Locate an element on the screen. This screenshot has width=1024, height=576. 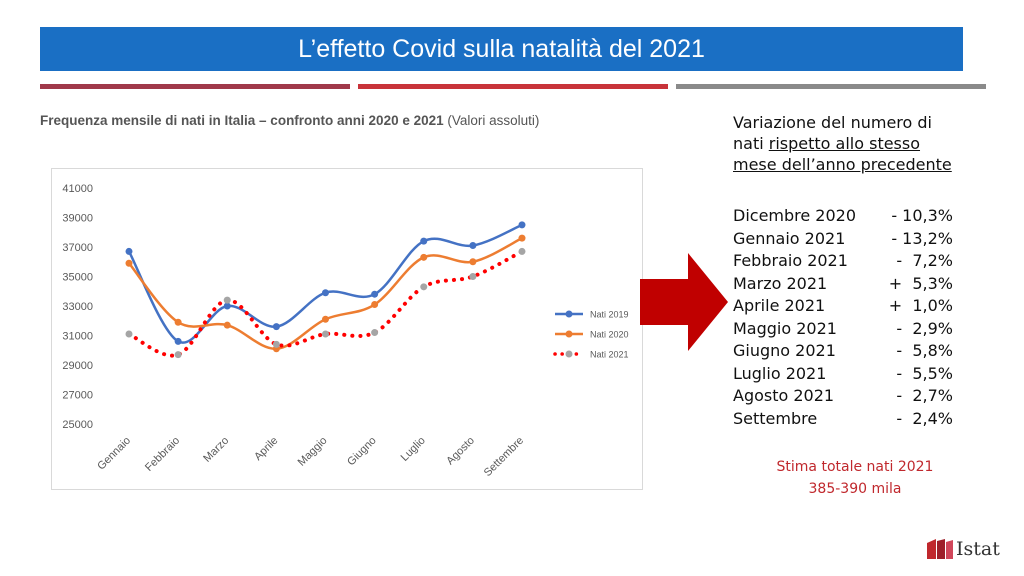
x-tick-label: Maggio is located at coordinates (313, 452).